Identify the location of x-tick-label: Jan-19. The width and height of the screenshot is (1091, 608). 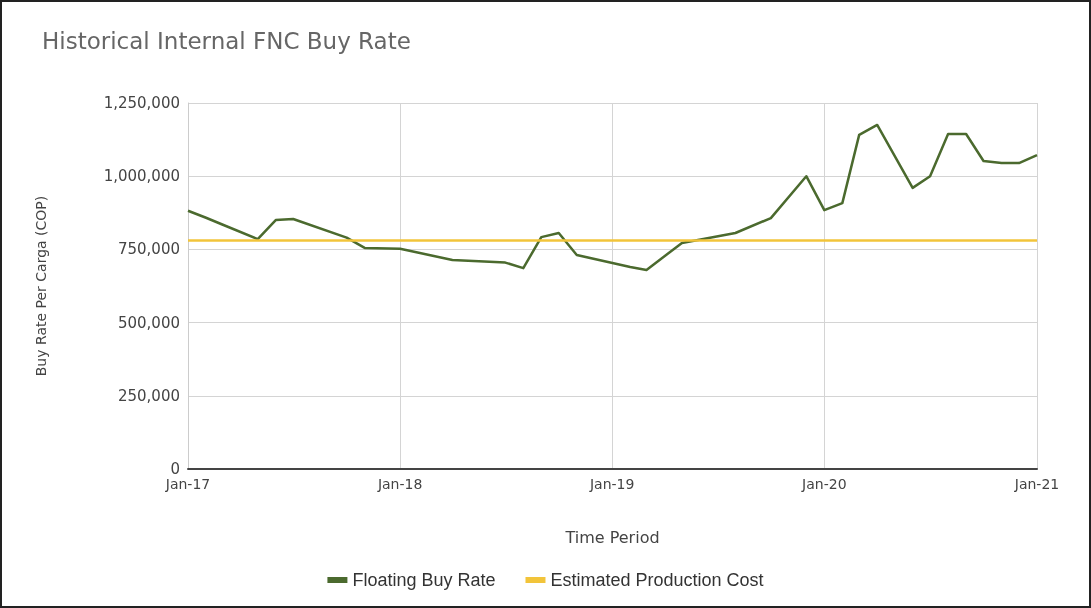
(611, 484).